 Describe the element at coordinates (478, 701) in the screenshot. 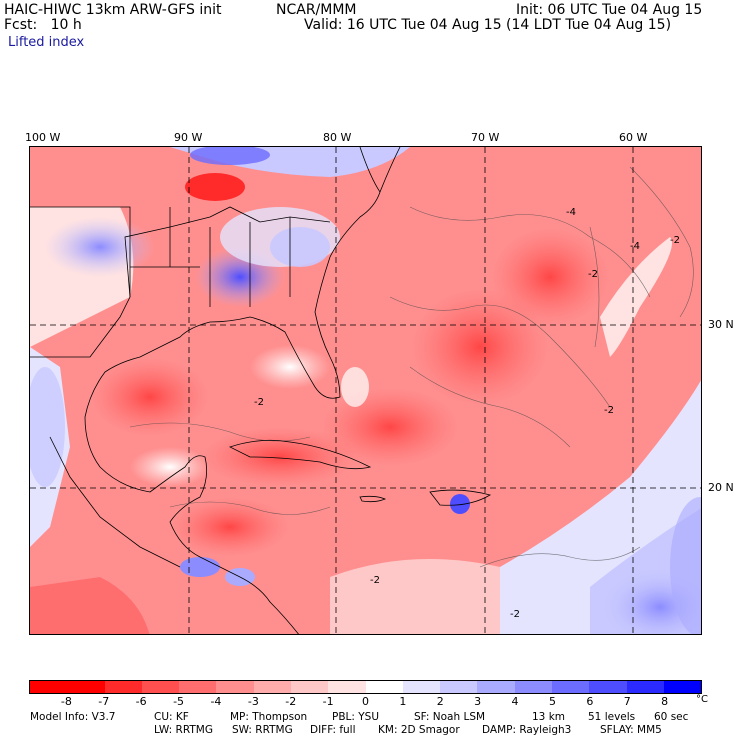

I see `colorbar-tick-label: 3` at that location.